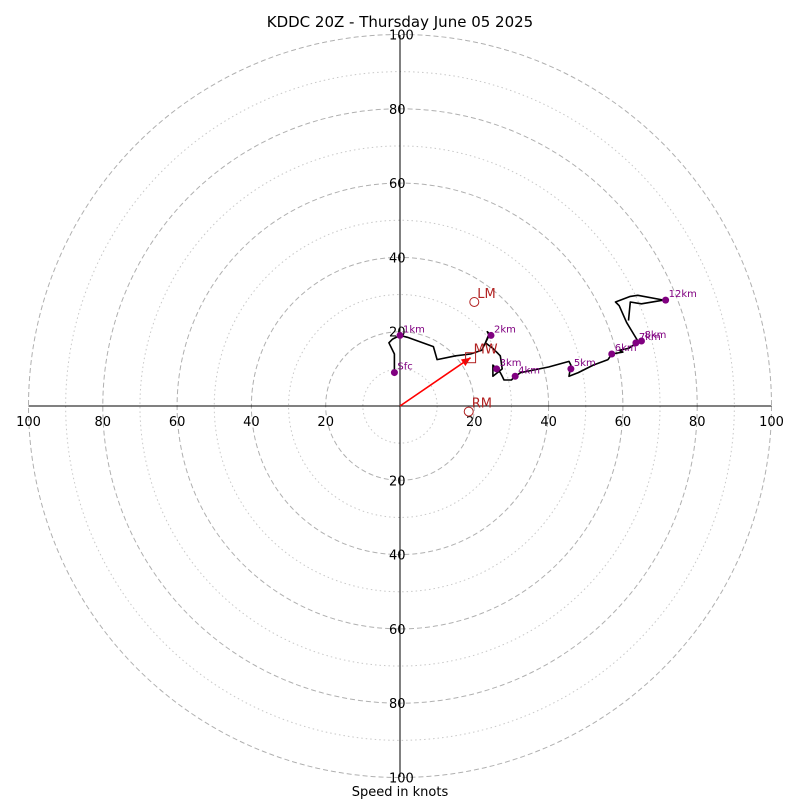  Describe the element at coordinates (511, 363) in the screenshot. I see `height-label: 3km` at that location.